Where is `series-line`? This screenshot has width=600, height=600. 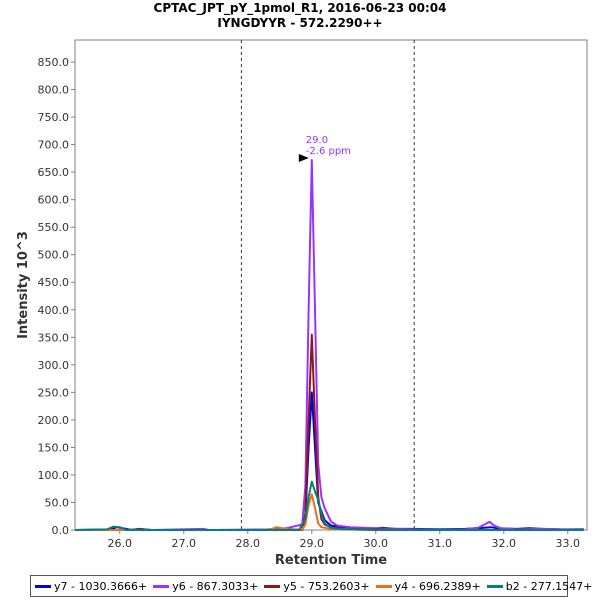
series-line is located at coordinates (329, 505).